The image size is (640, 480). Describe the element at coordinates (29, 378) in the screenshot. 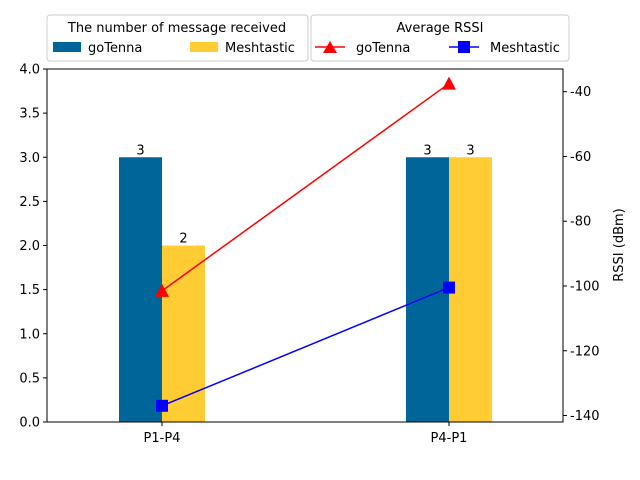

I see `left-tick-label: 0.5` at that location.